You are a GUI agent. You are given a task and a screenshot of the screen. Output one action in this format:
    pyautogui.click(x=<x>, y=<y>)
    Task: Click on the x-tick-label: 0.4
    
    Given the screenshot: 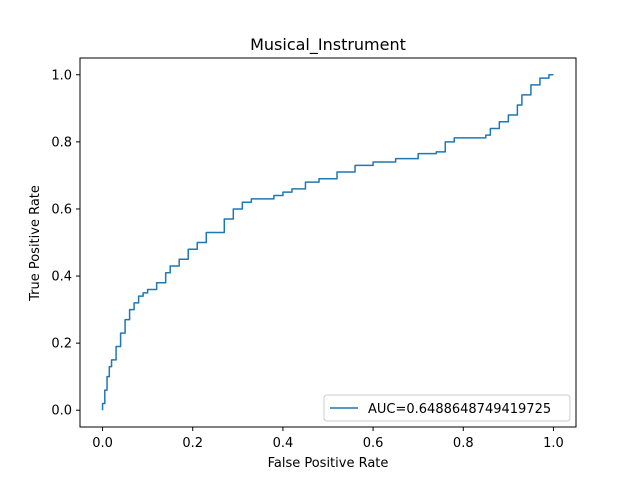 What is the action you would take?
    pyautogui.click(x=283, y=443)
    